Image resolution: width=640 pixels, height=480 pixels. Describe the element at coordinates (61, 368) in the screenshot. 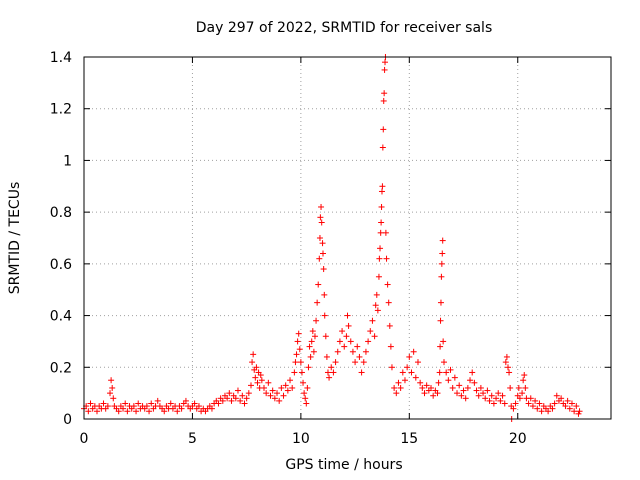

I see `y-tick-label: 0.2` at that location.